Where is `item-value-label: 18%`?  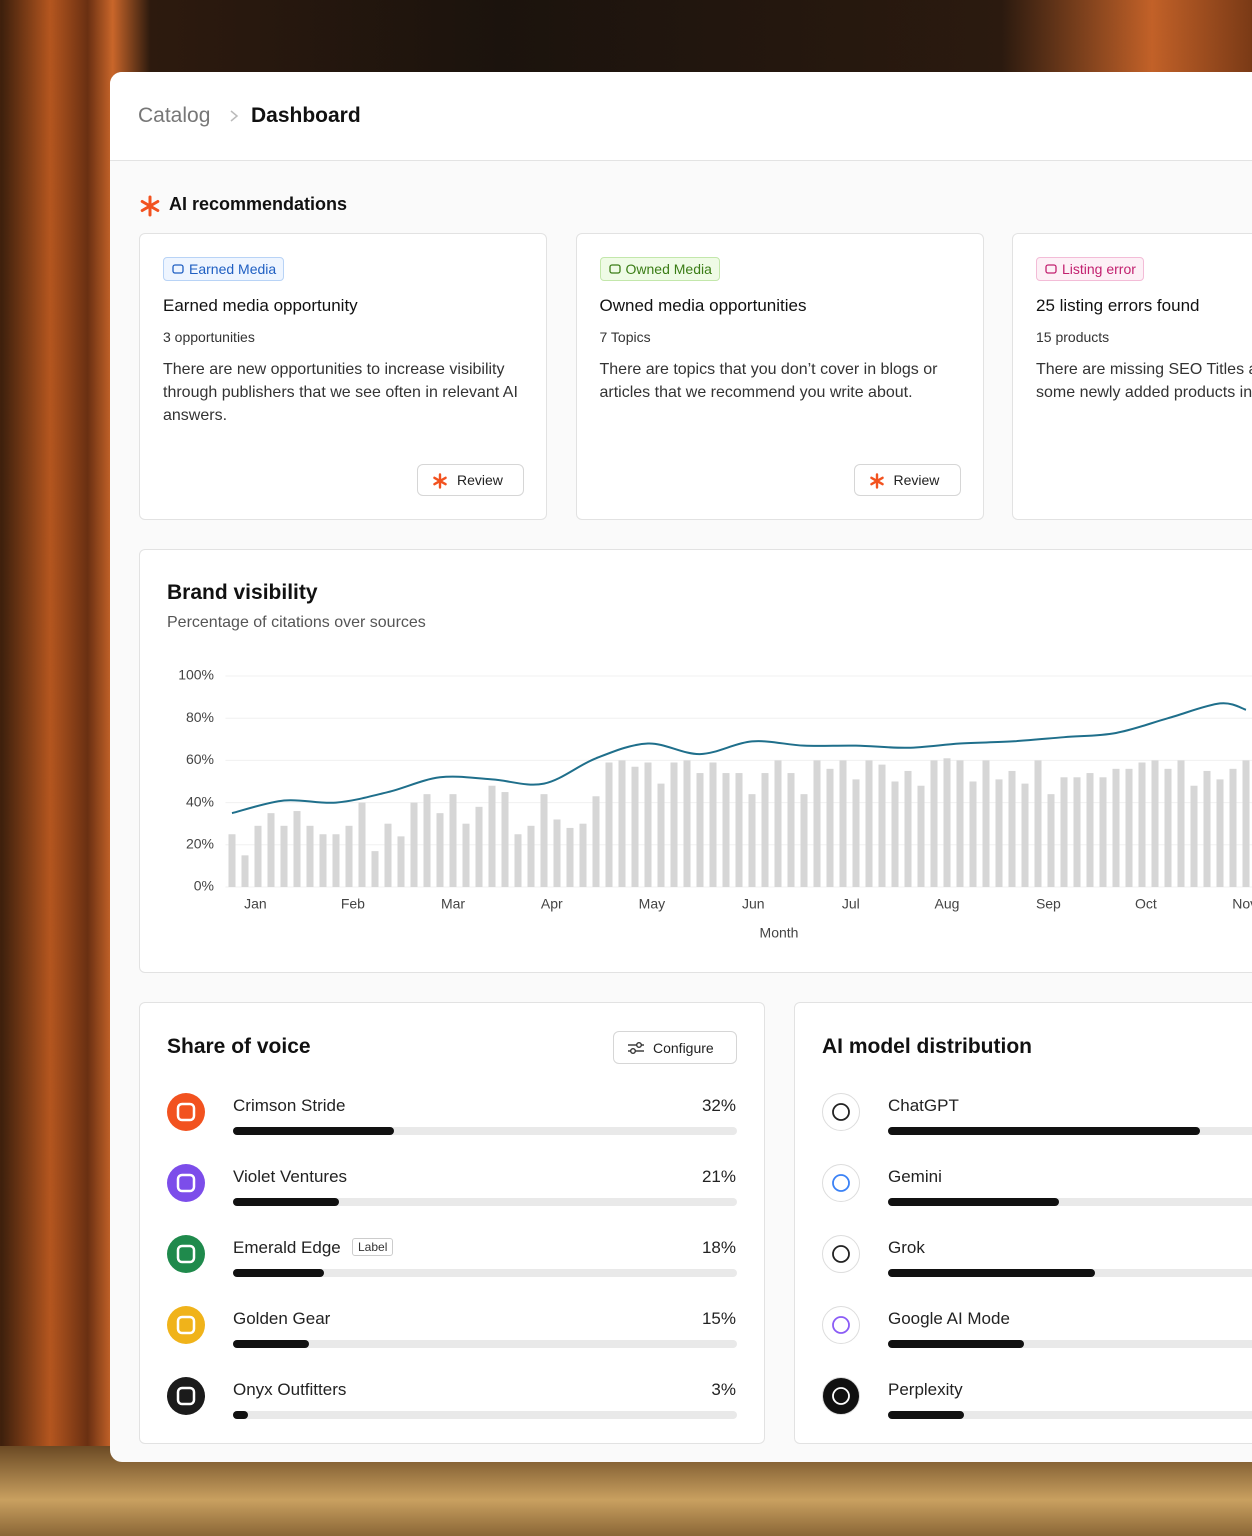 item-value-label: 18% is located at coordinates (718, 1247).